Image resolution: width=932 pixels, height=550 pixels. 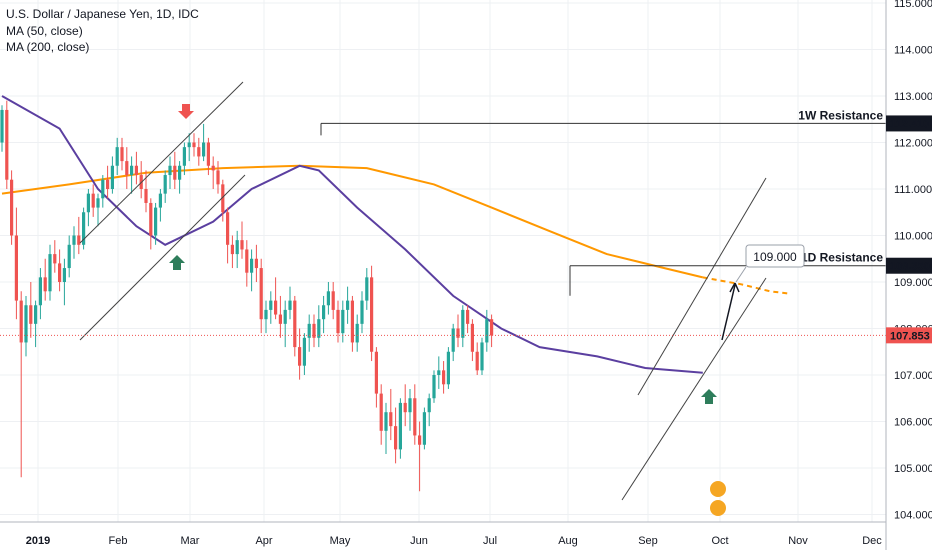 What do you see at coordinates (913, 97) in the screenshot?
I see `y-tick-label: 113.000` at bounding box center [913, 97].